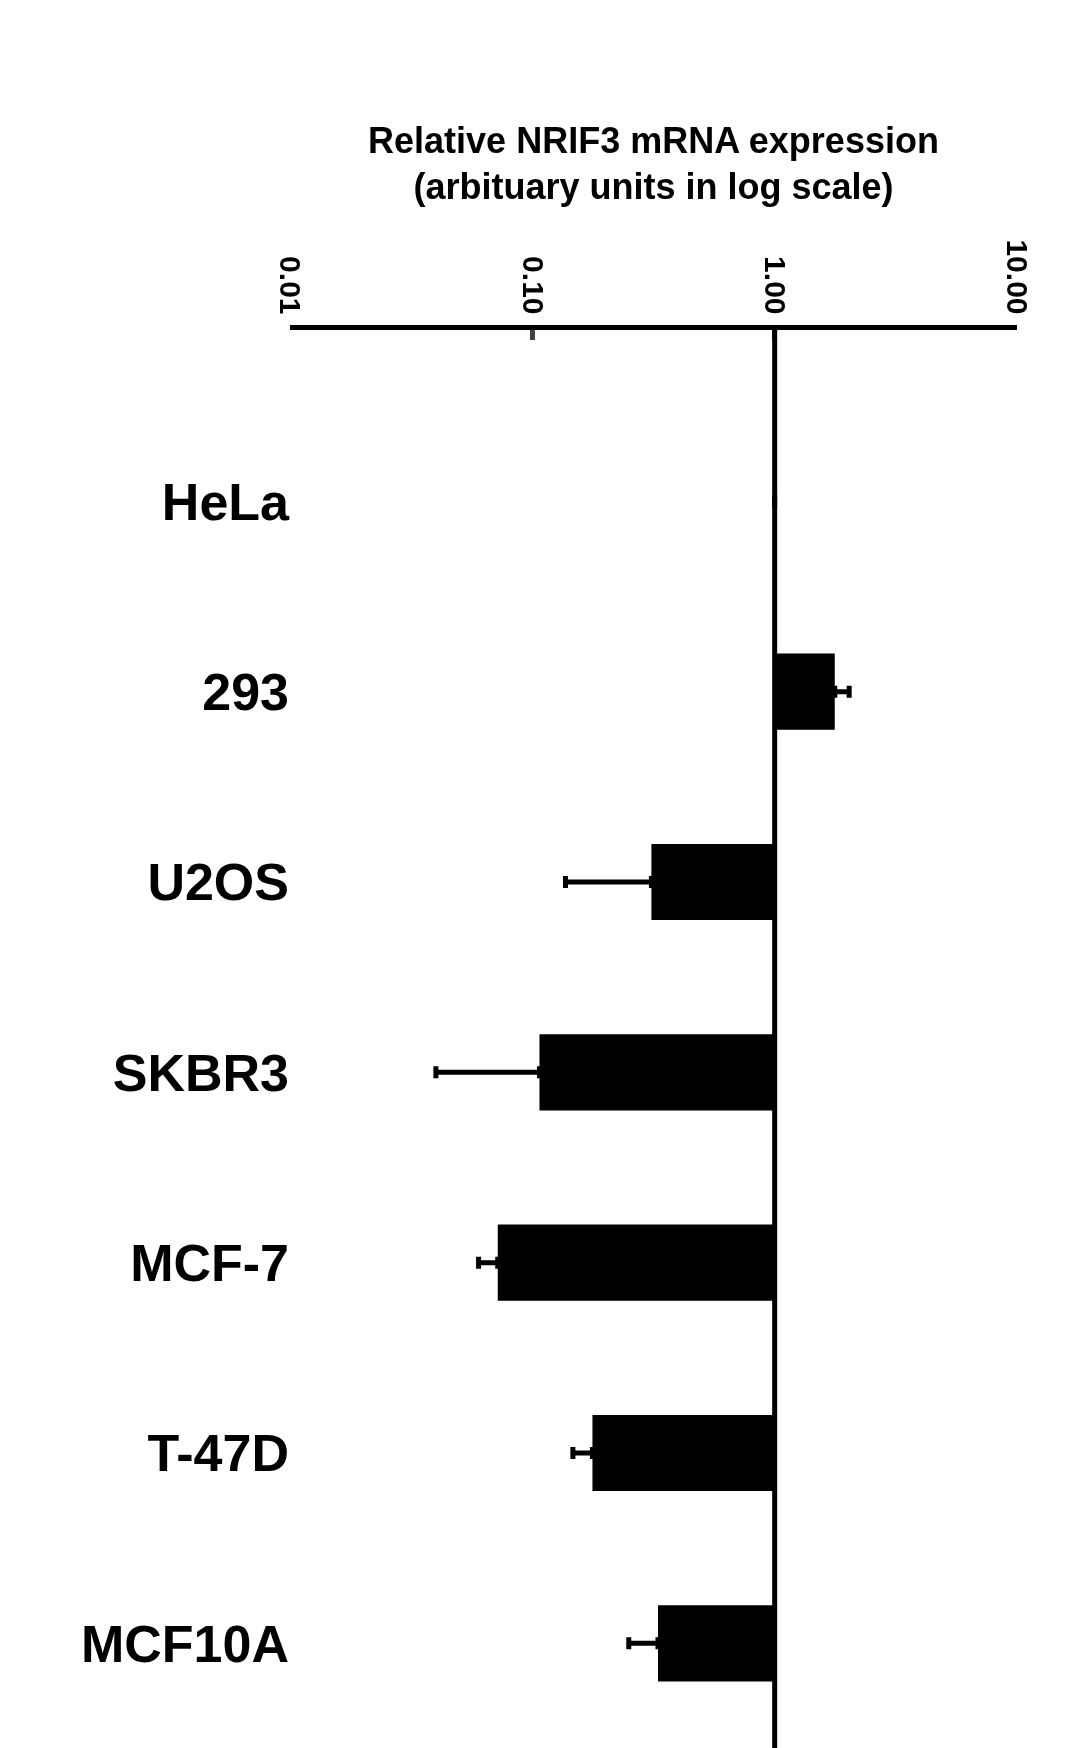 The width and height of the screenshot is (1077, 1748). What do you see at coordinates (200, 1072) in the screenshot?
I see `y-tick-label: SKBR3` at bounding box center [200, 1072].